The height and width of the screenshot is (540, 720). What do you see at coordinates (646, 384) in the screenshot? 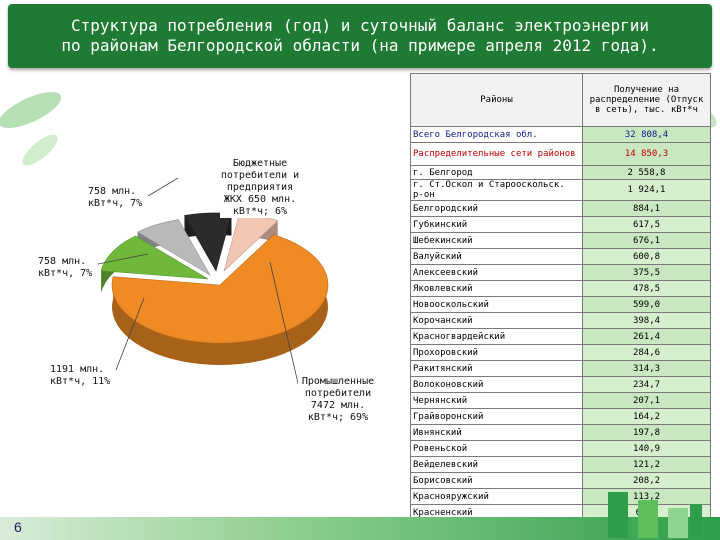
I see `district-value: 234,7` at bounding box center [646, 384].